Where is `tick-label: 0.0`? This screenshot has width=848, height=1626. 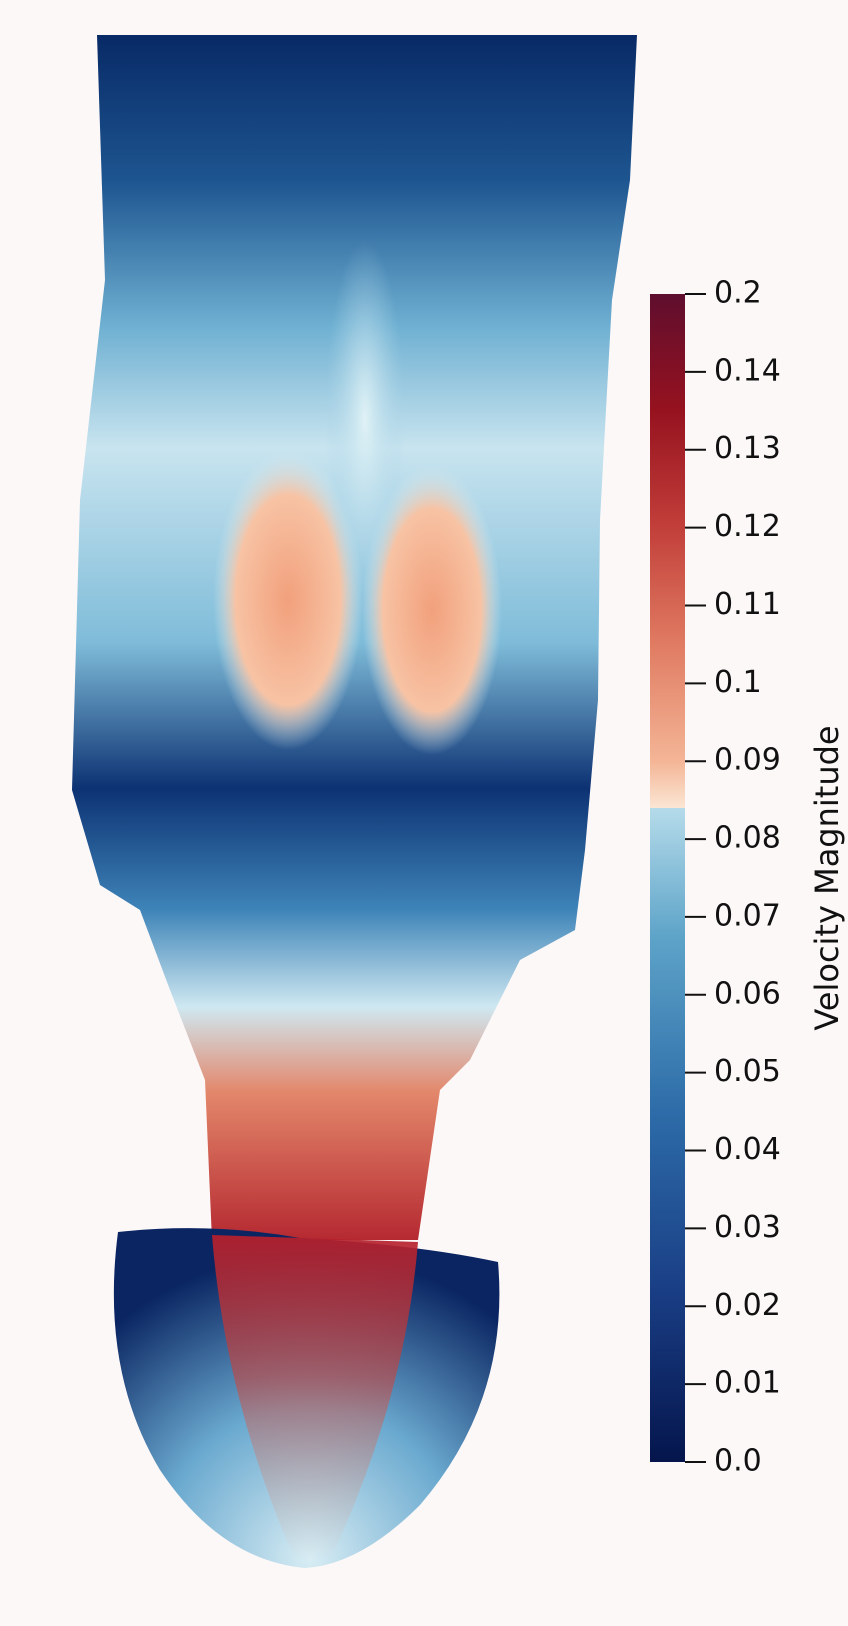
tick-label: 0.0 is located at coordinates (738, 1461).